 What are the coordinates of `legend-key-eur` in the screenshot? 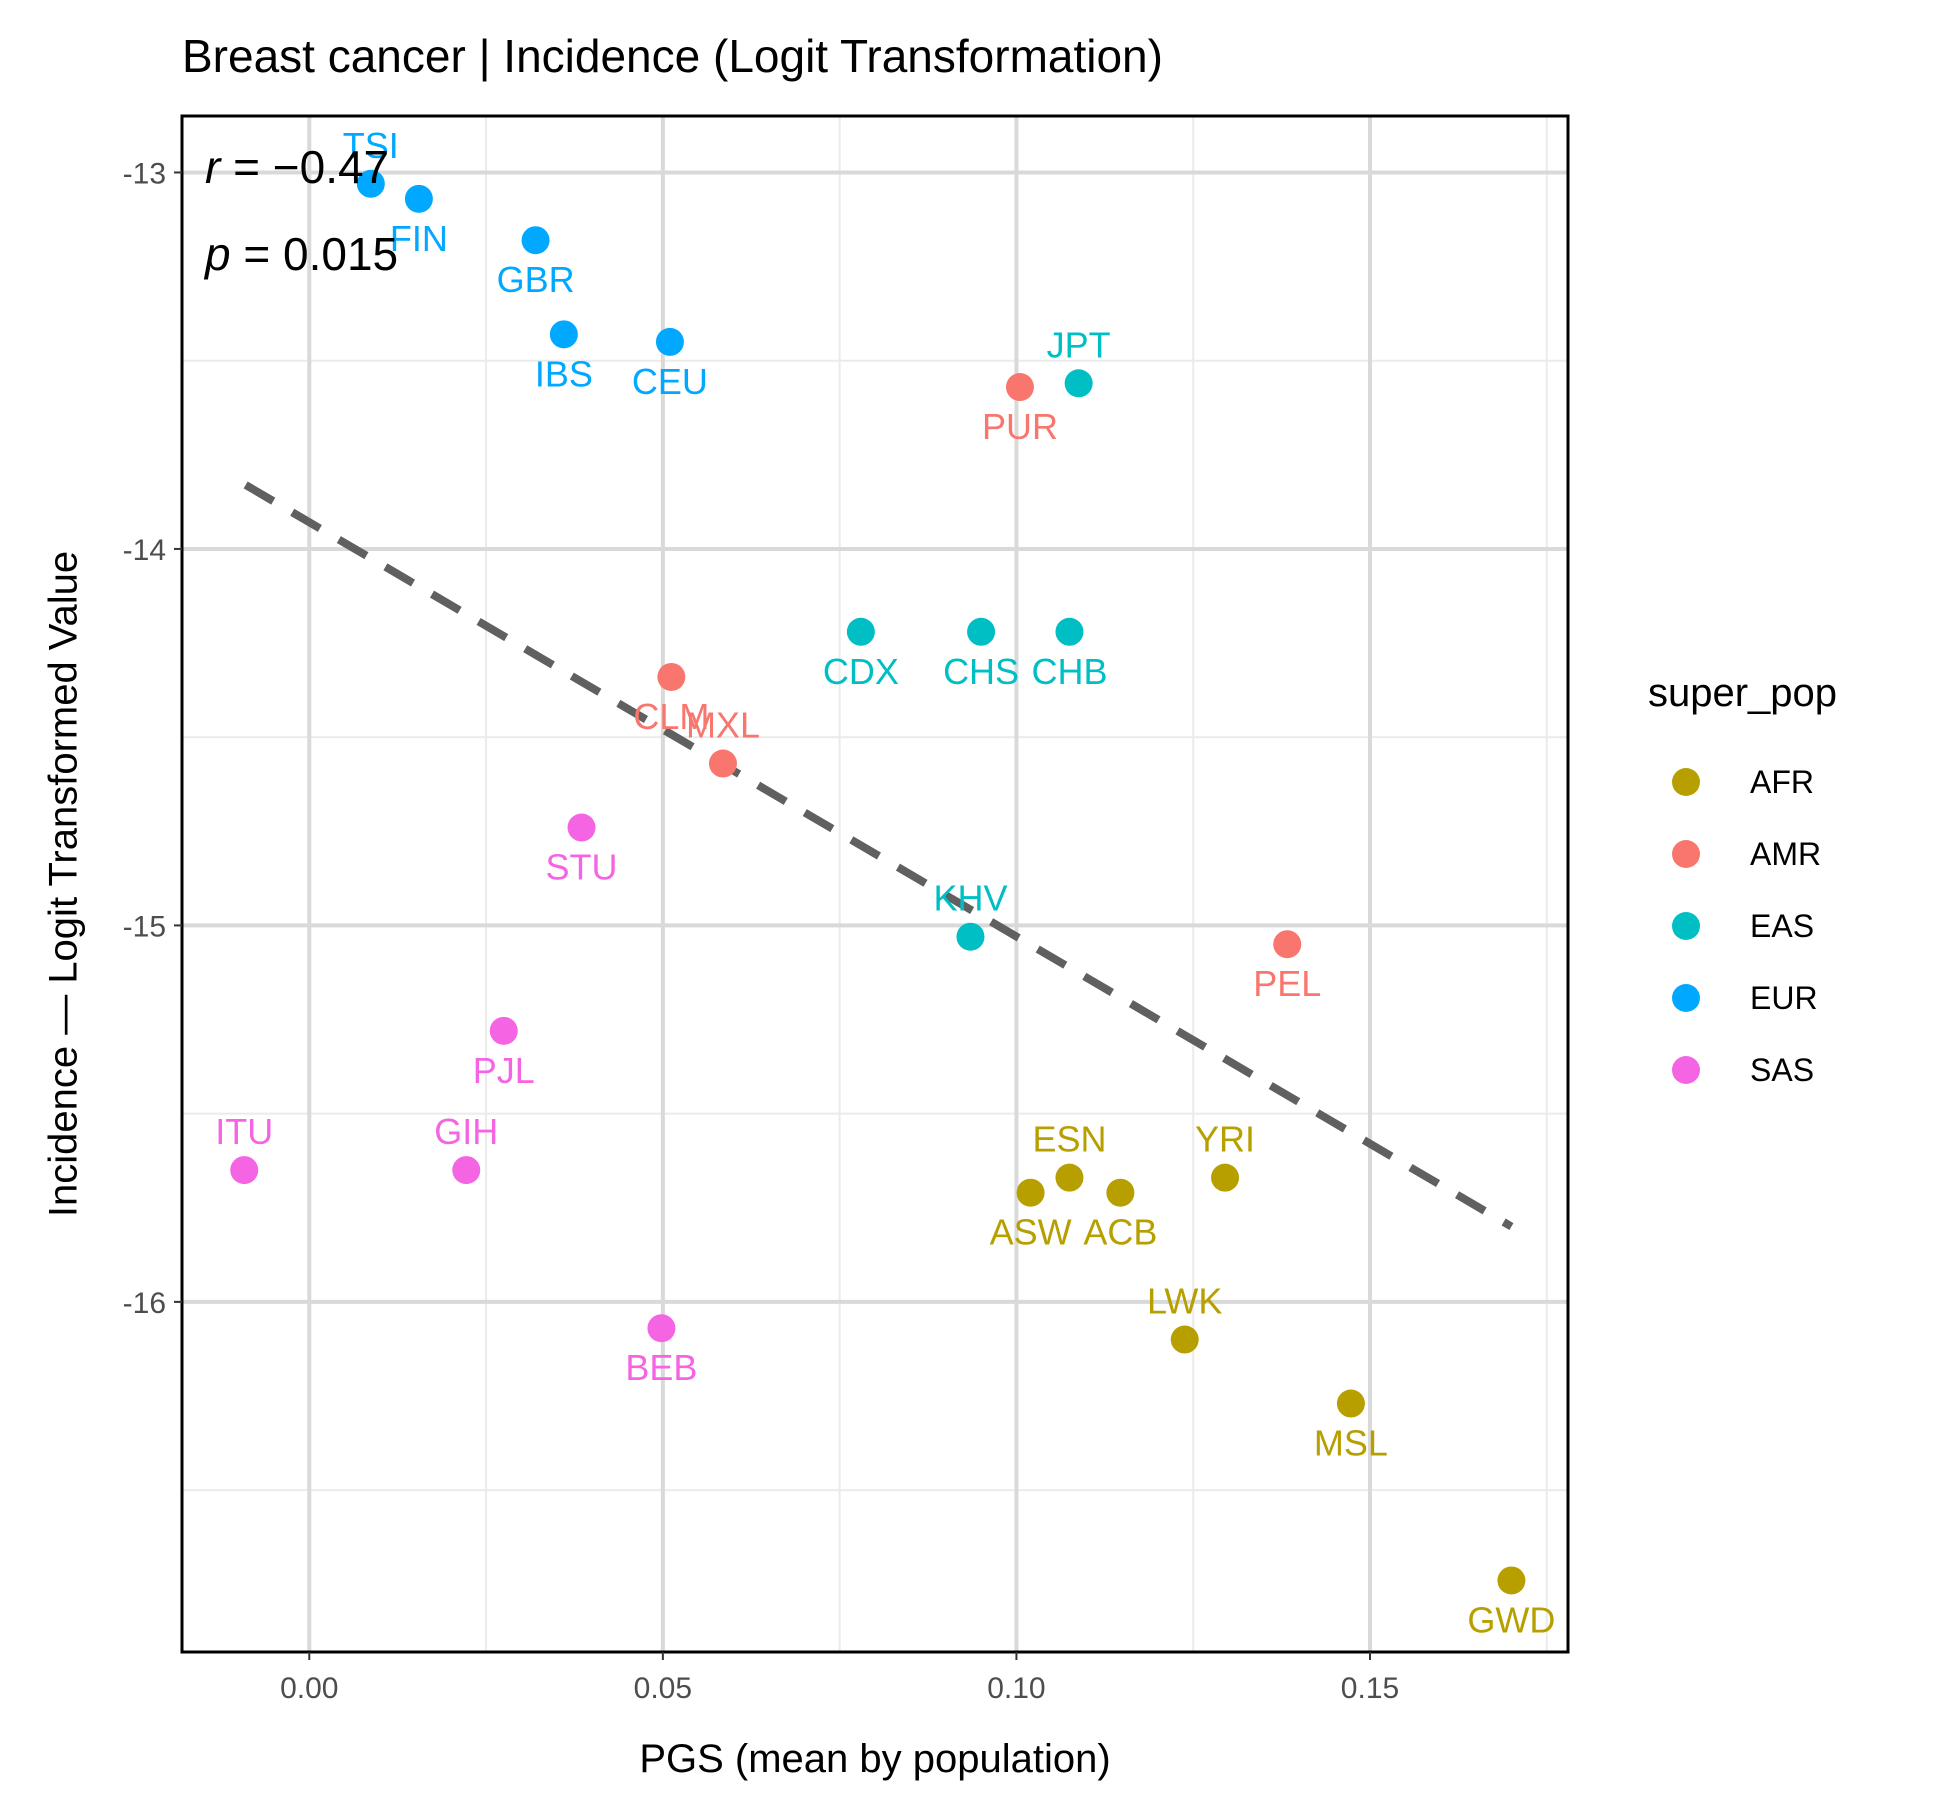 It's located at (1686, 998).